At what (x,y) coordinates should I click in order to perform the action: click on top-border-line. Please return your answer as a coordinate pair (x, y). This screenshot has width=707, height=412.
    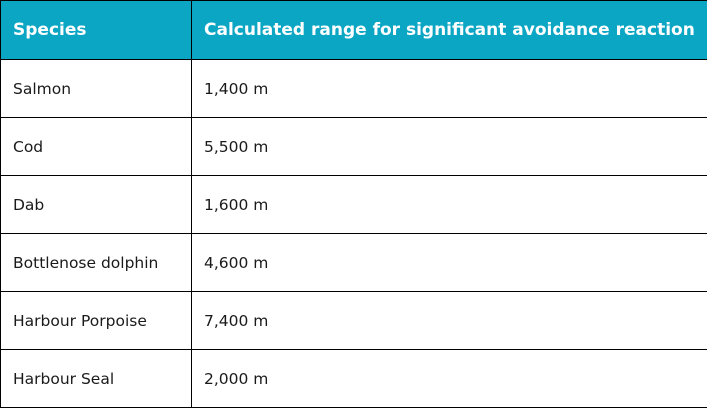
    Looking at the image, I should click on (353, 0).